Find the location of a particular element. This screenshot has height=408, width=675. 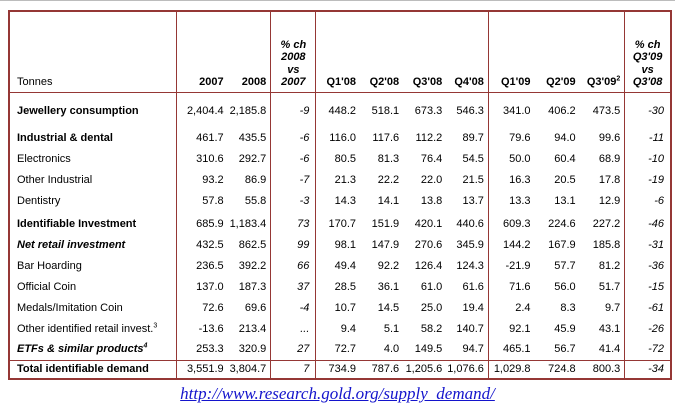

spacer-row is located at coordinates (340, 212).